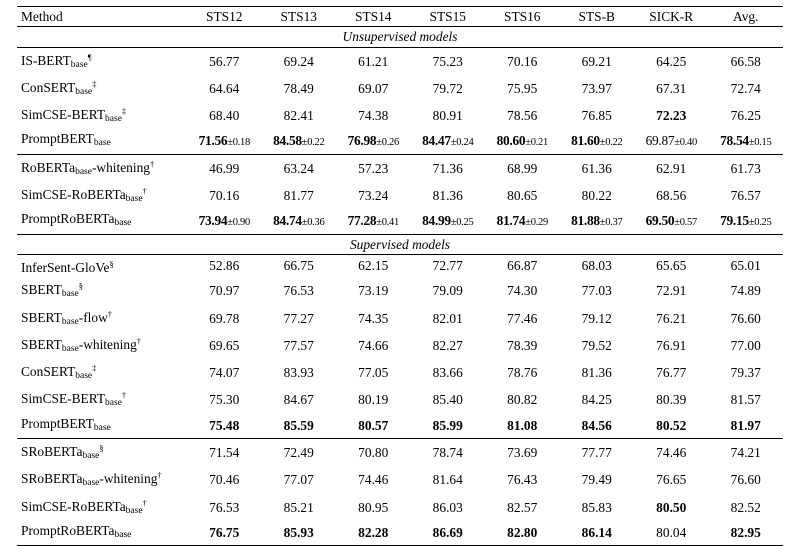 The image size is (801, 546). What do you see at coordinates (522, 452) in the screenshot?
I see `score-cell: 73.69` at bounding box center [522, 452].